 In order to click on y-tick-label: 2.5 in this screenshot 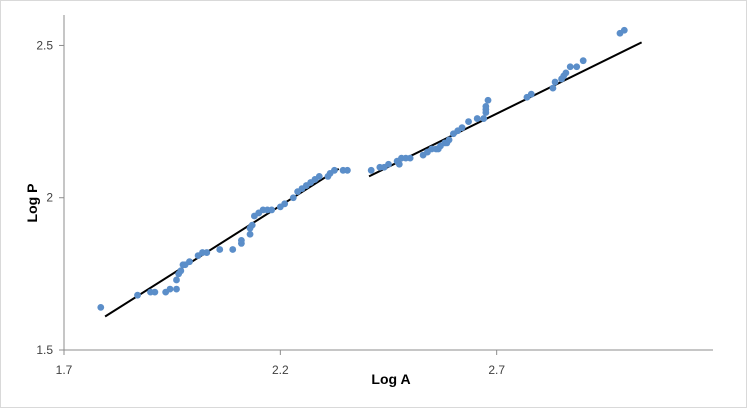, I will do `click(44, 45)`.